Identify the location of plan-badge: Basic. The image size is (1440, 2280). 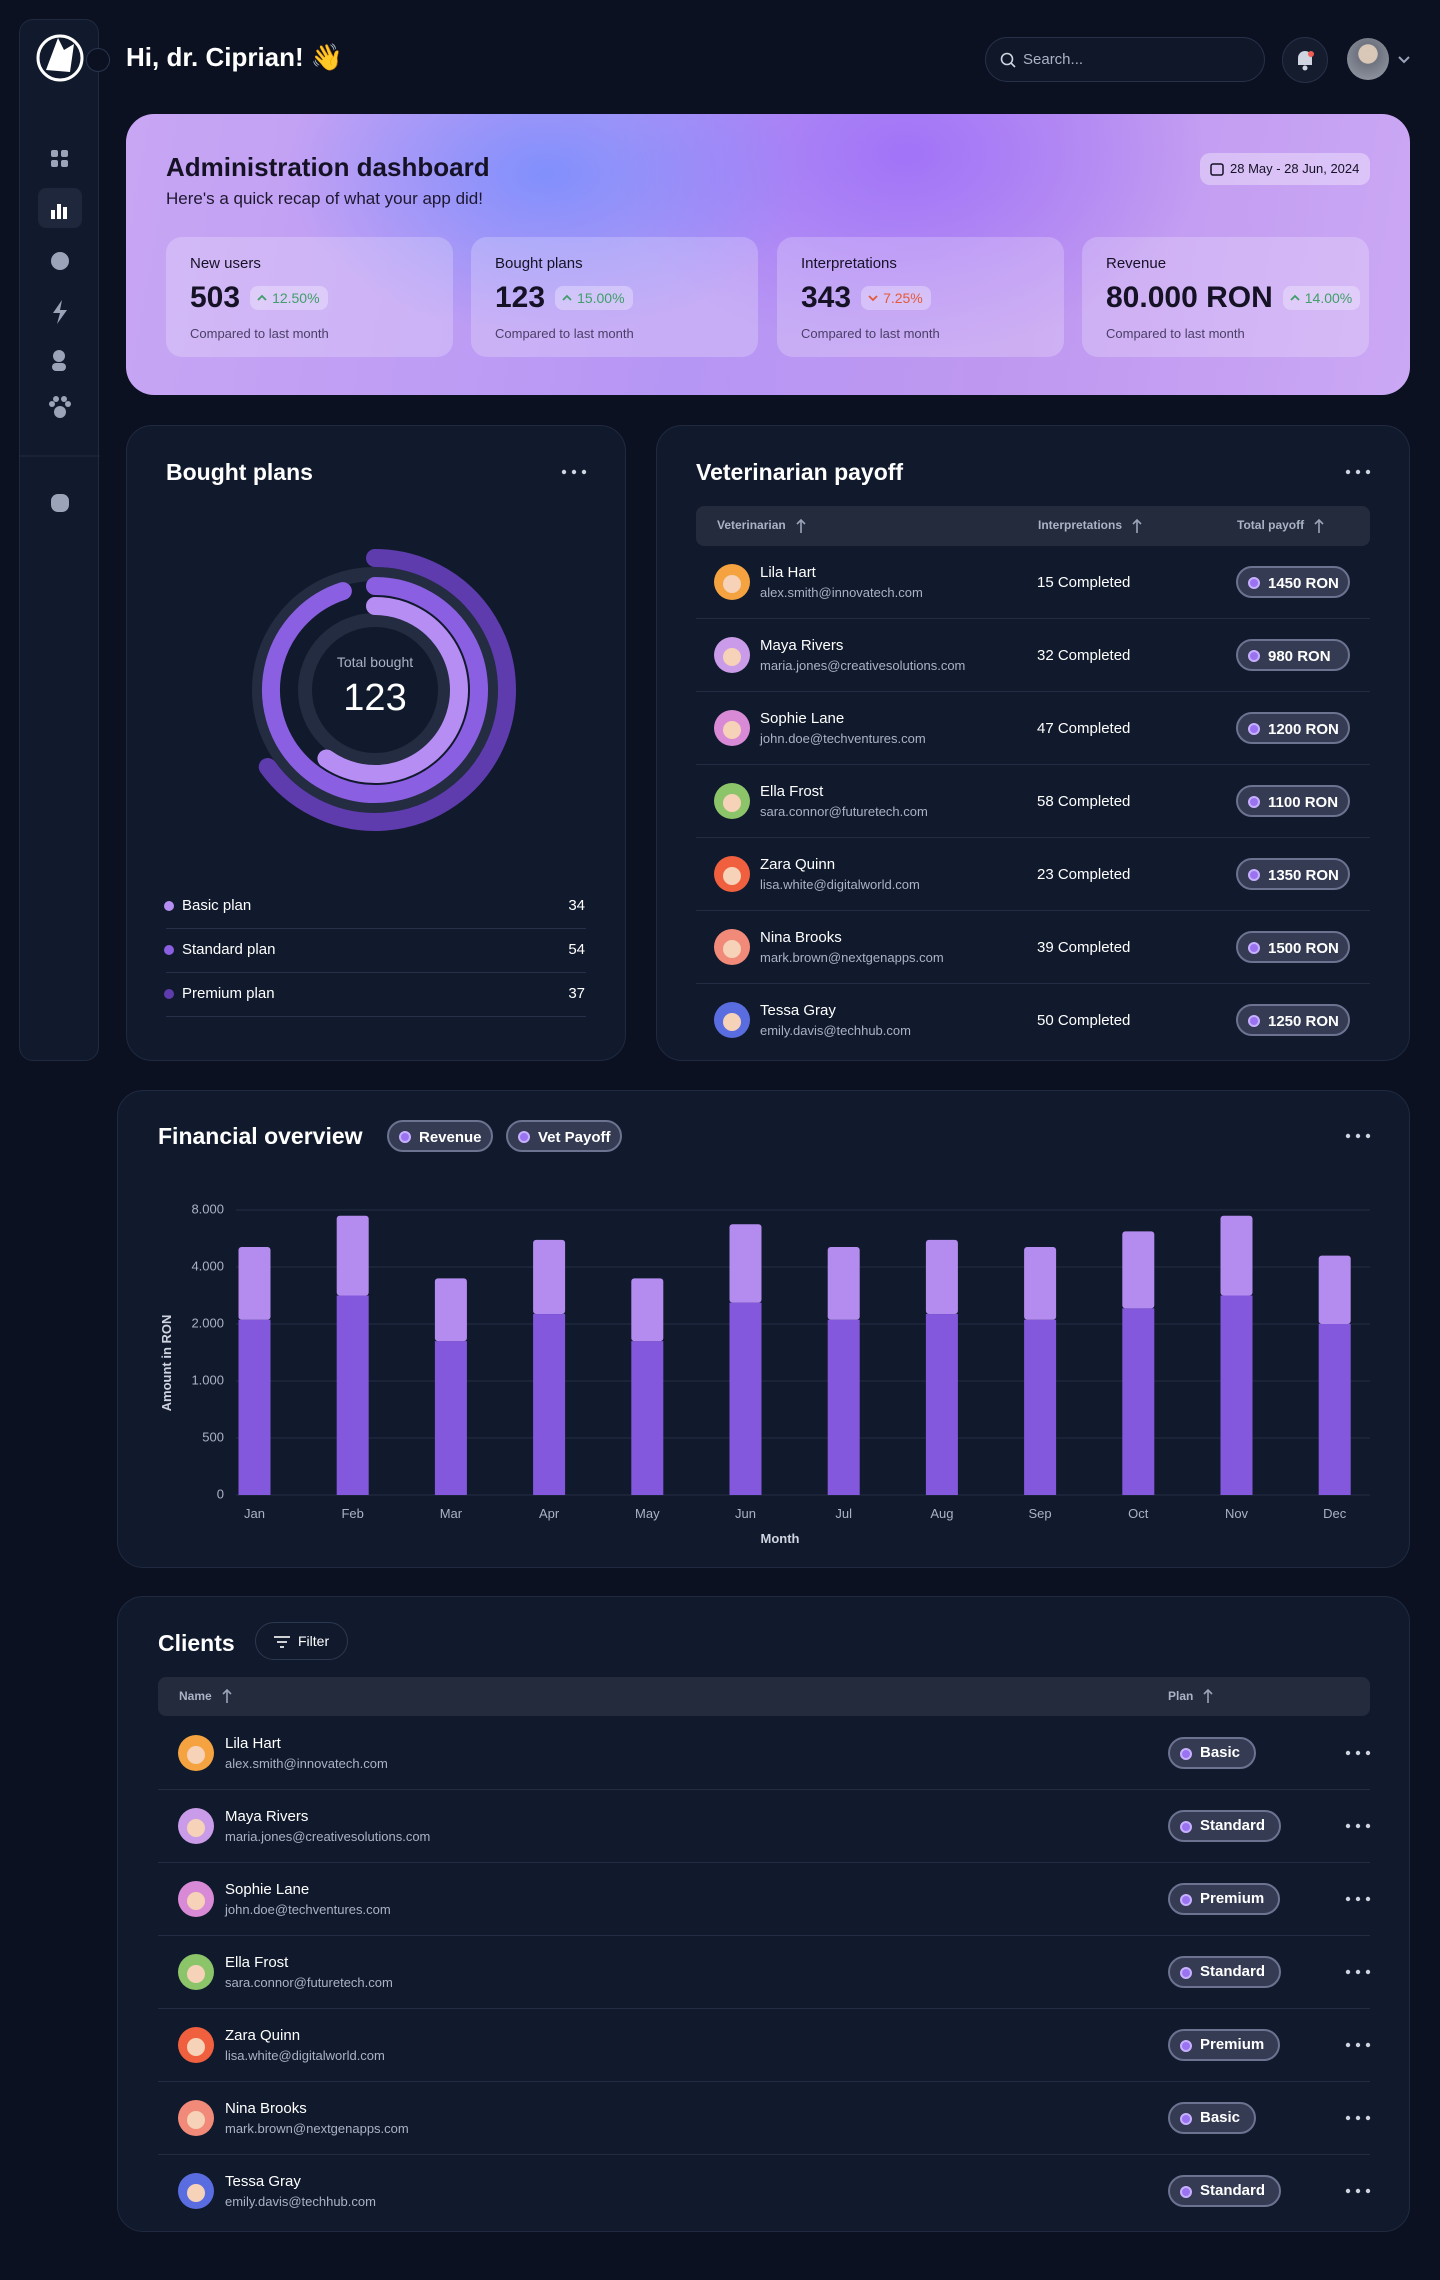
(1212, 2118).